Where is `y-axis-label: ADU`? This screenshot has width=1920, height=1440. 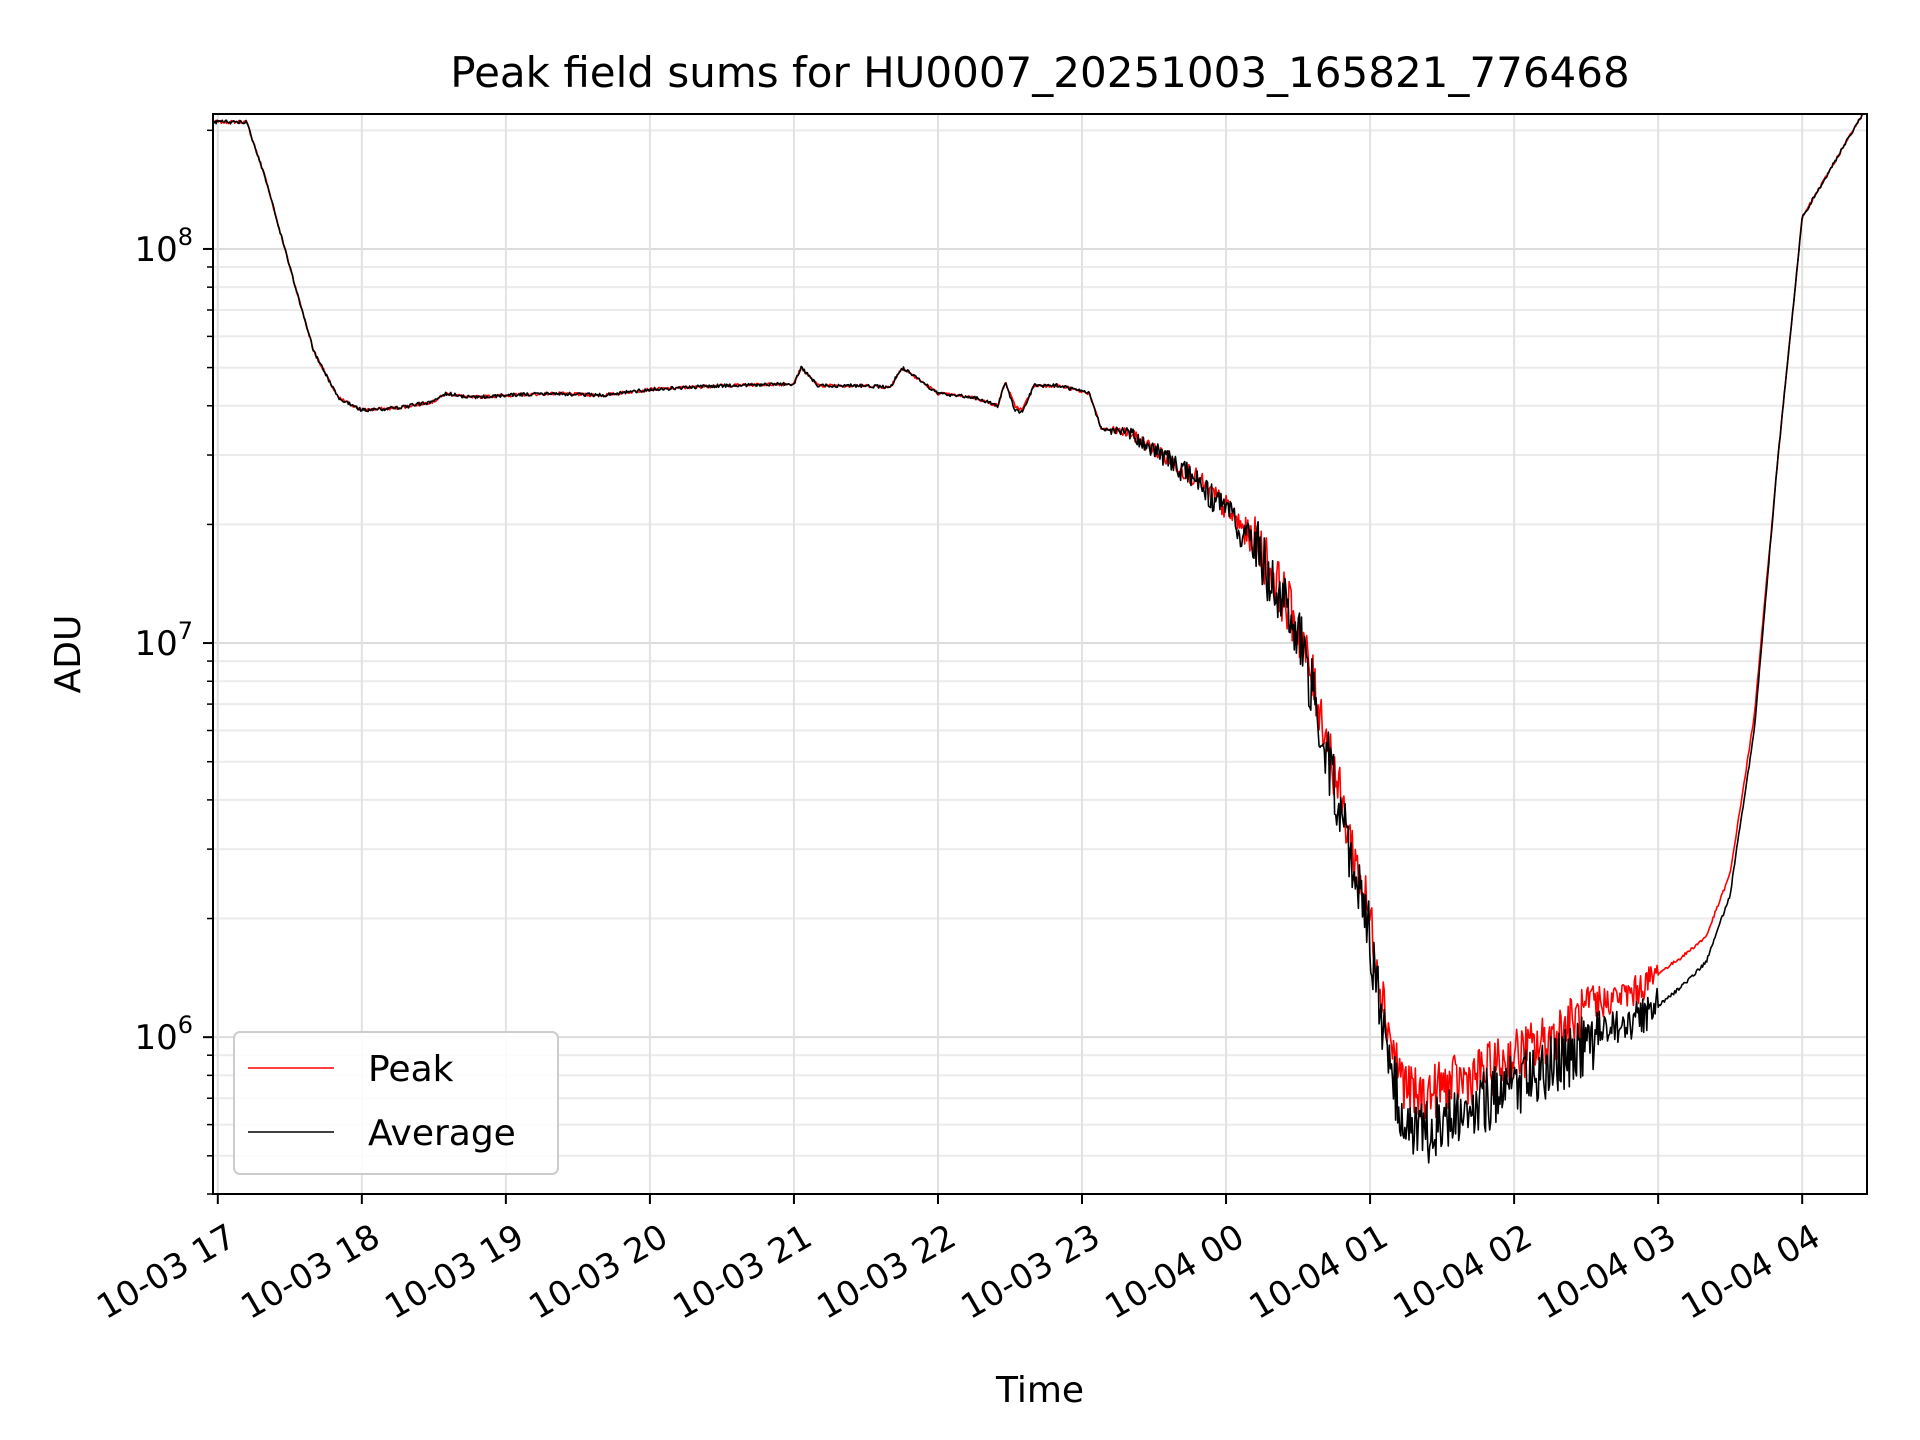
y-axis-label: ADU is located at coordinates (68, 654).